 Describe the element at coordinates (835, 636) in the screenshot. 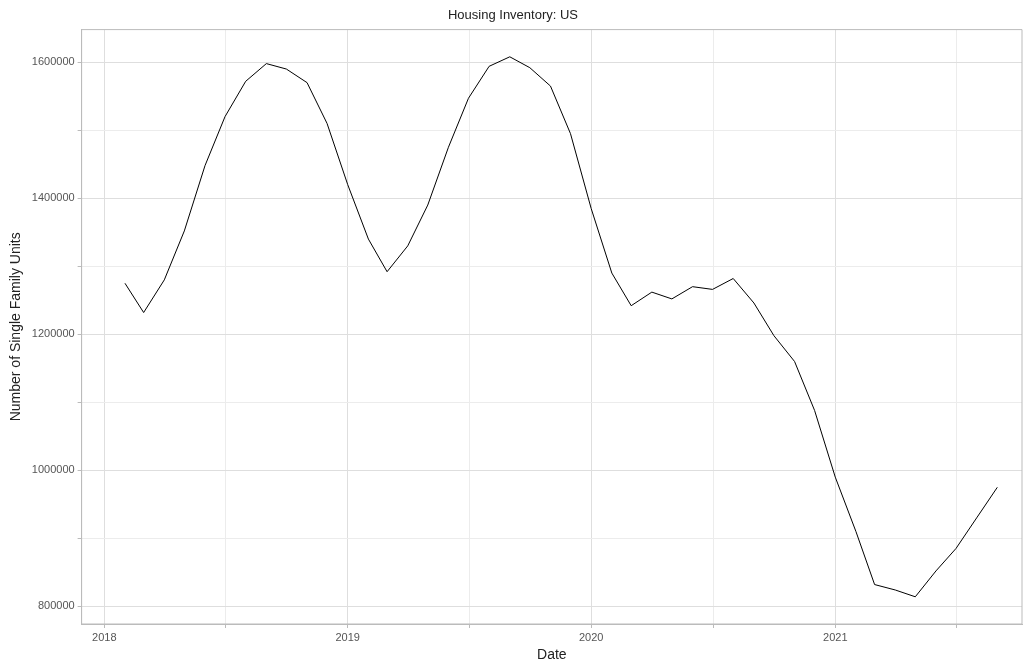

I see `x-tick-label: 2021` at that location.